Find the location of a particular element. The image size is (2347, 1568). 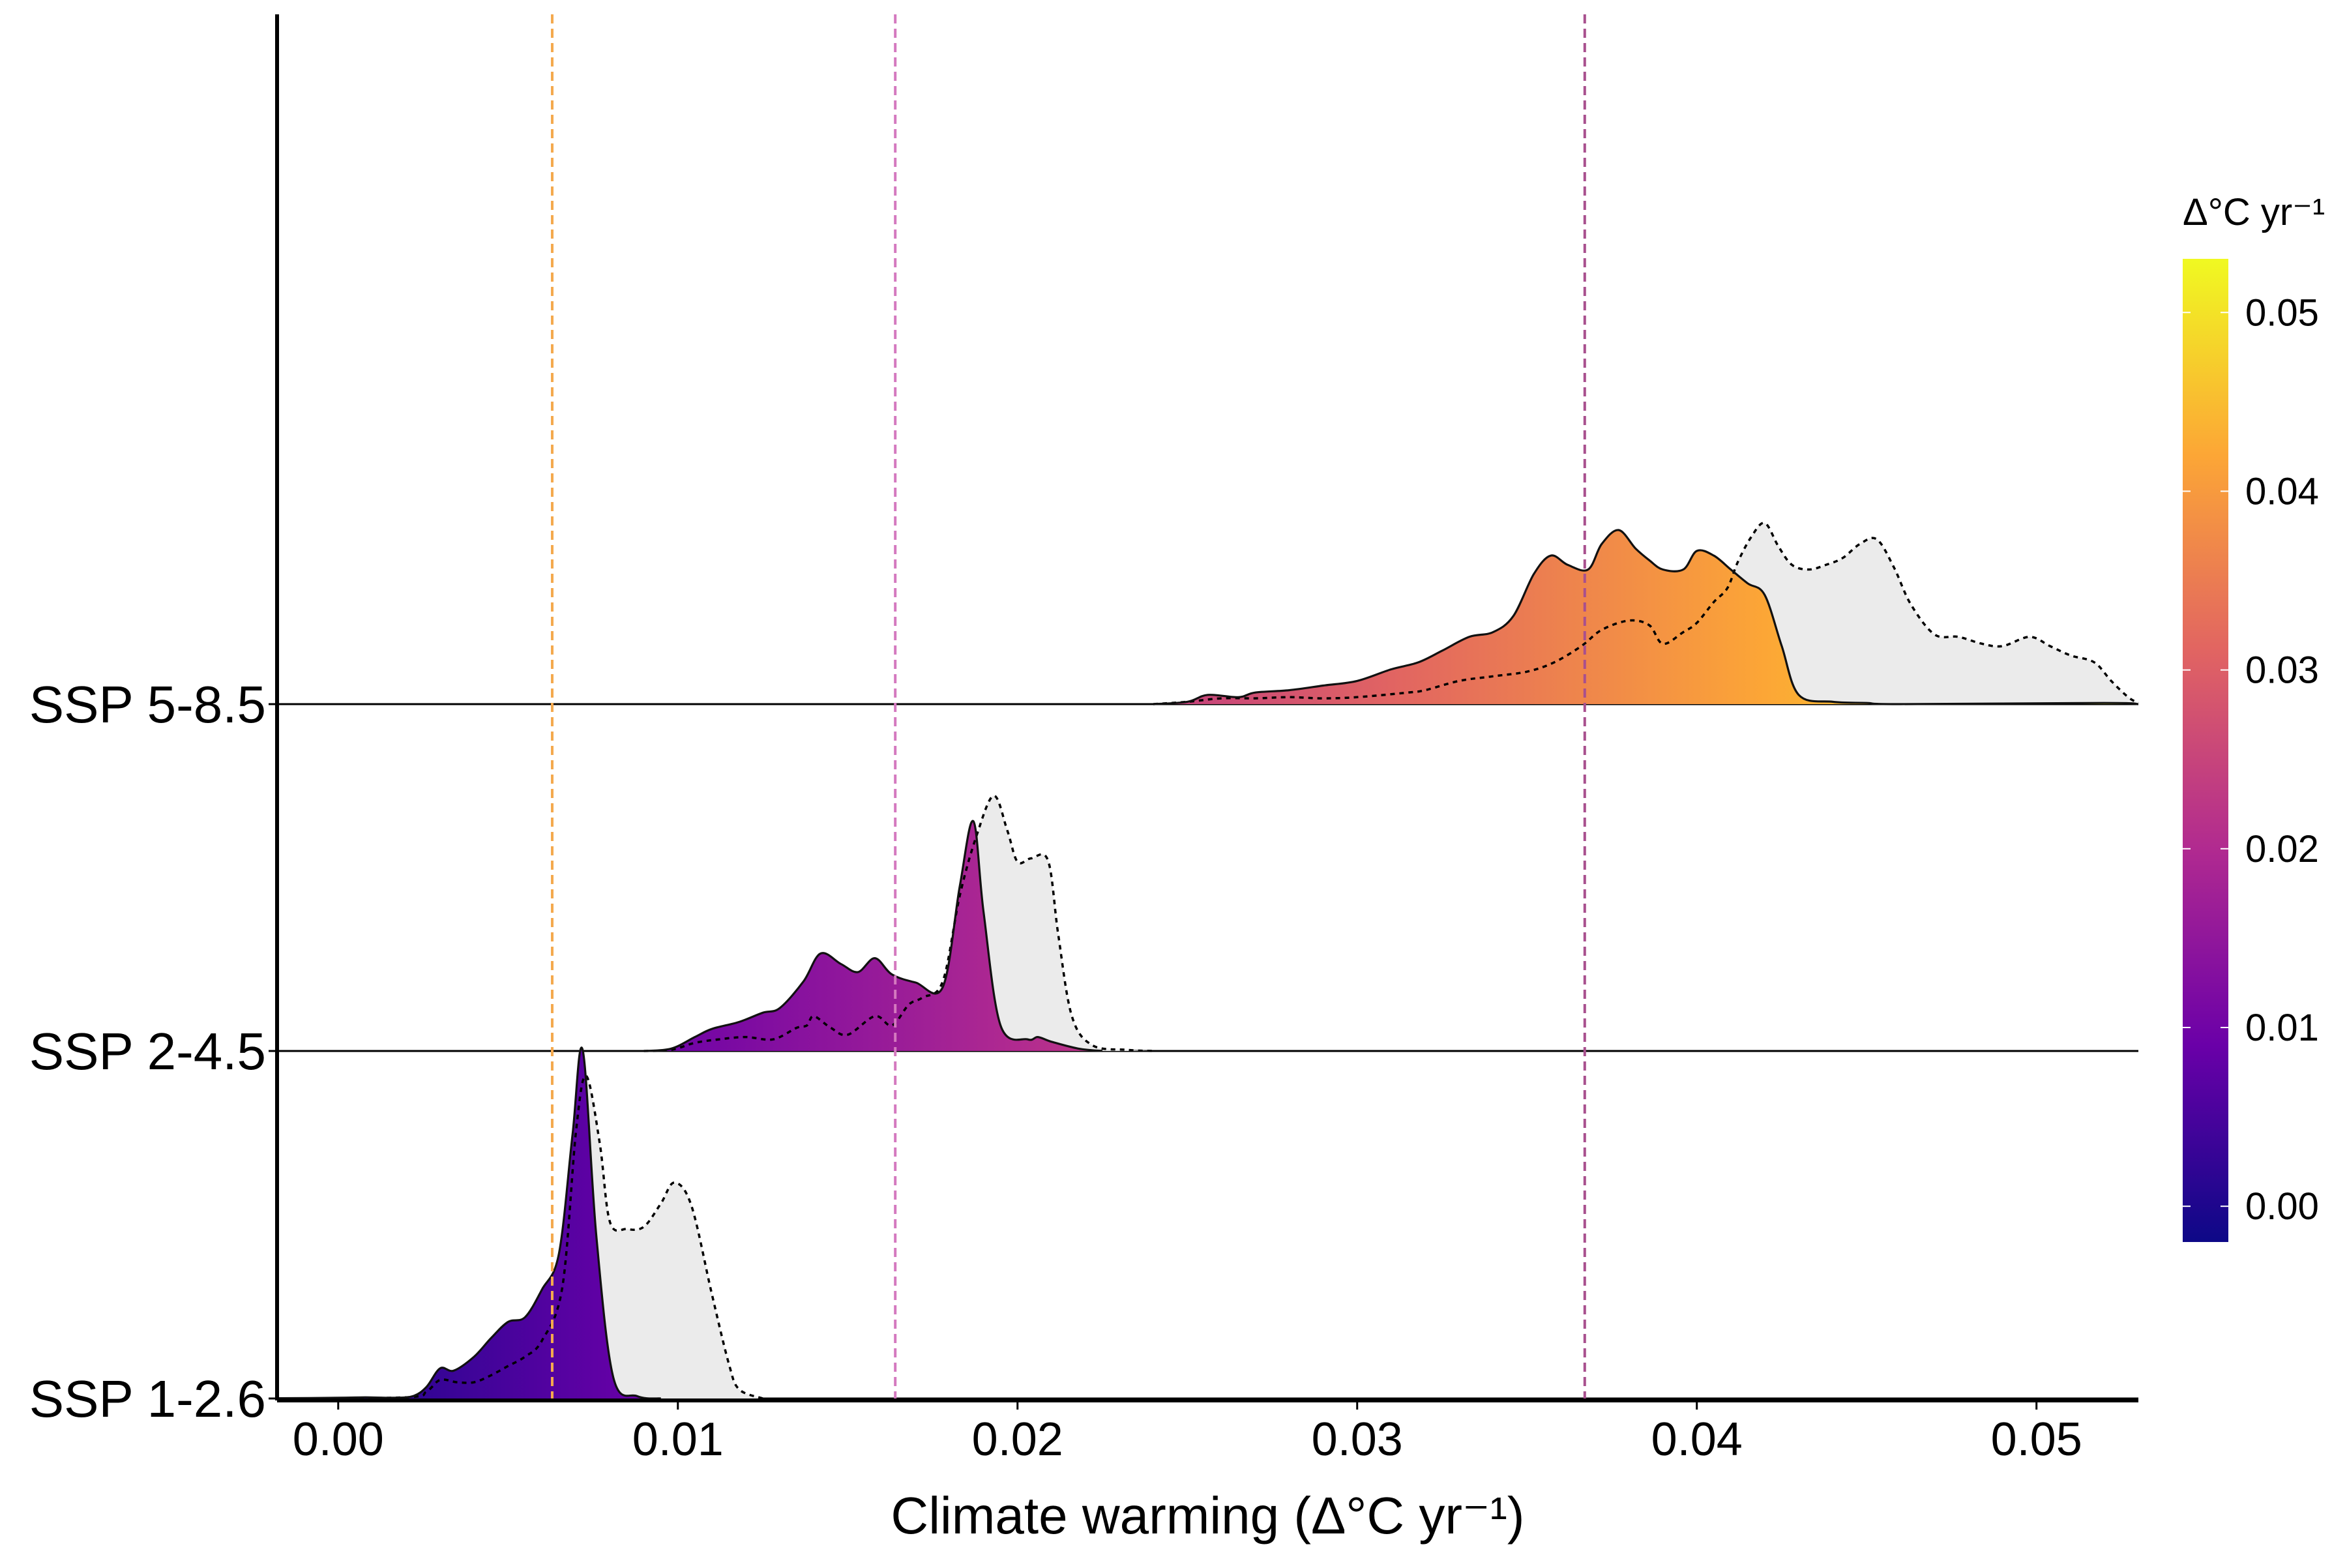

x-tick-label: 0.01 is located at coordinates (678, 1440).